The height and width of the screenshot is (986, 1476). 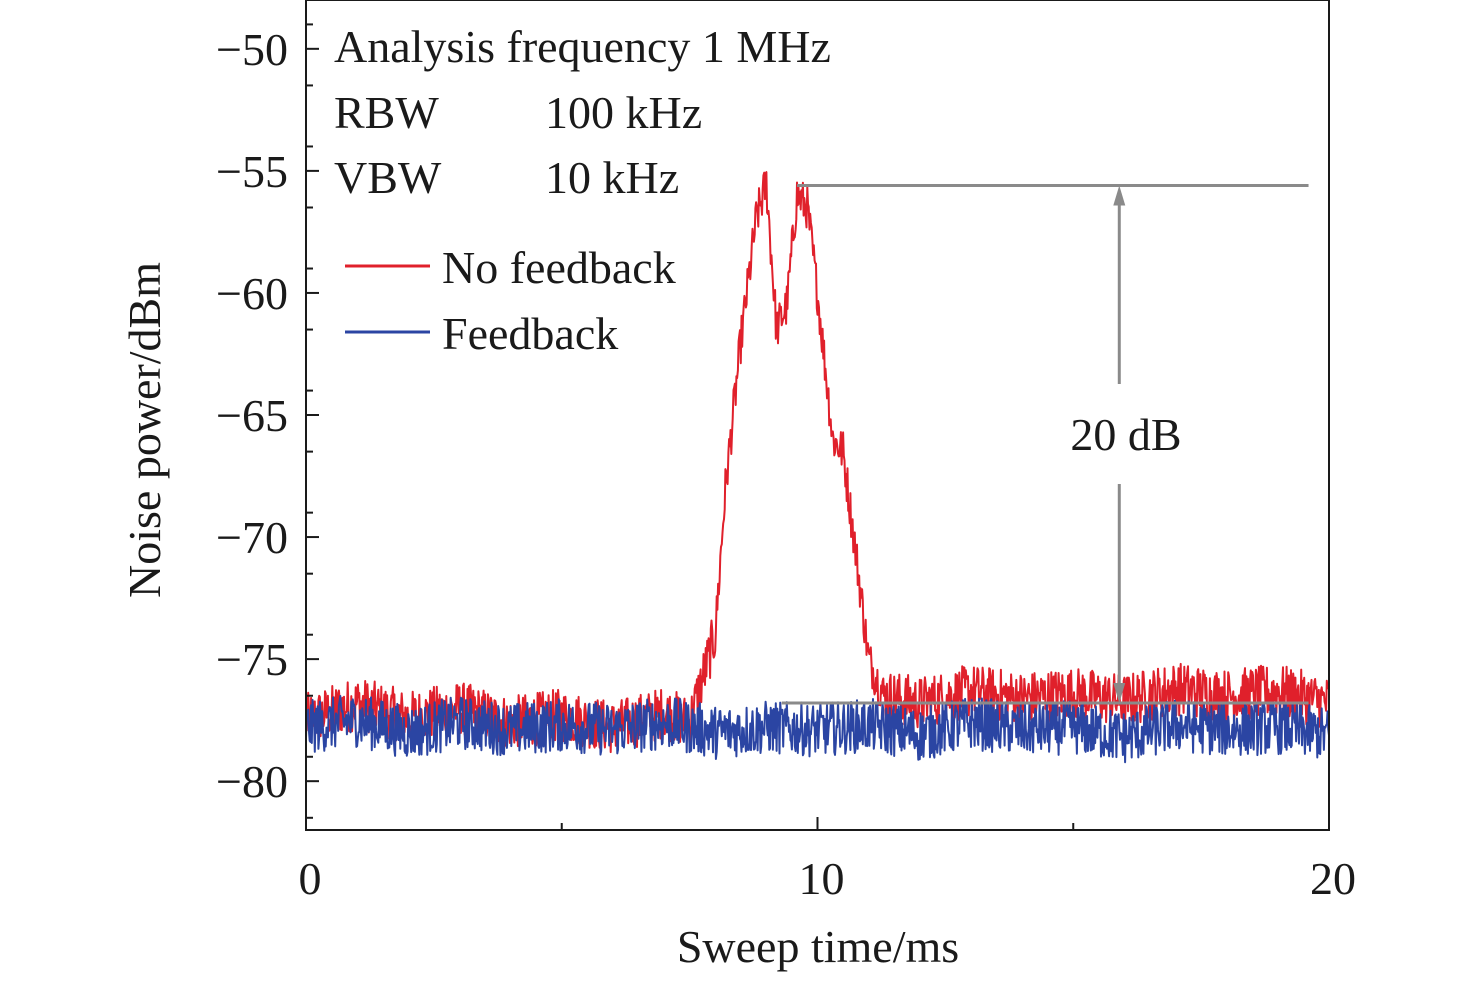 What do you see at coordinates (386, 112) in the screenshot?
I see `rbw-label: RBW` at bounding box center [386, 112].